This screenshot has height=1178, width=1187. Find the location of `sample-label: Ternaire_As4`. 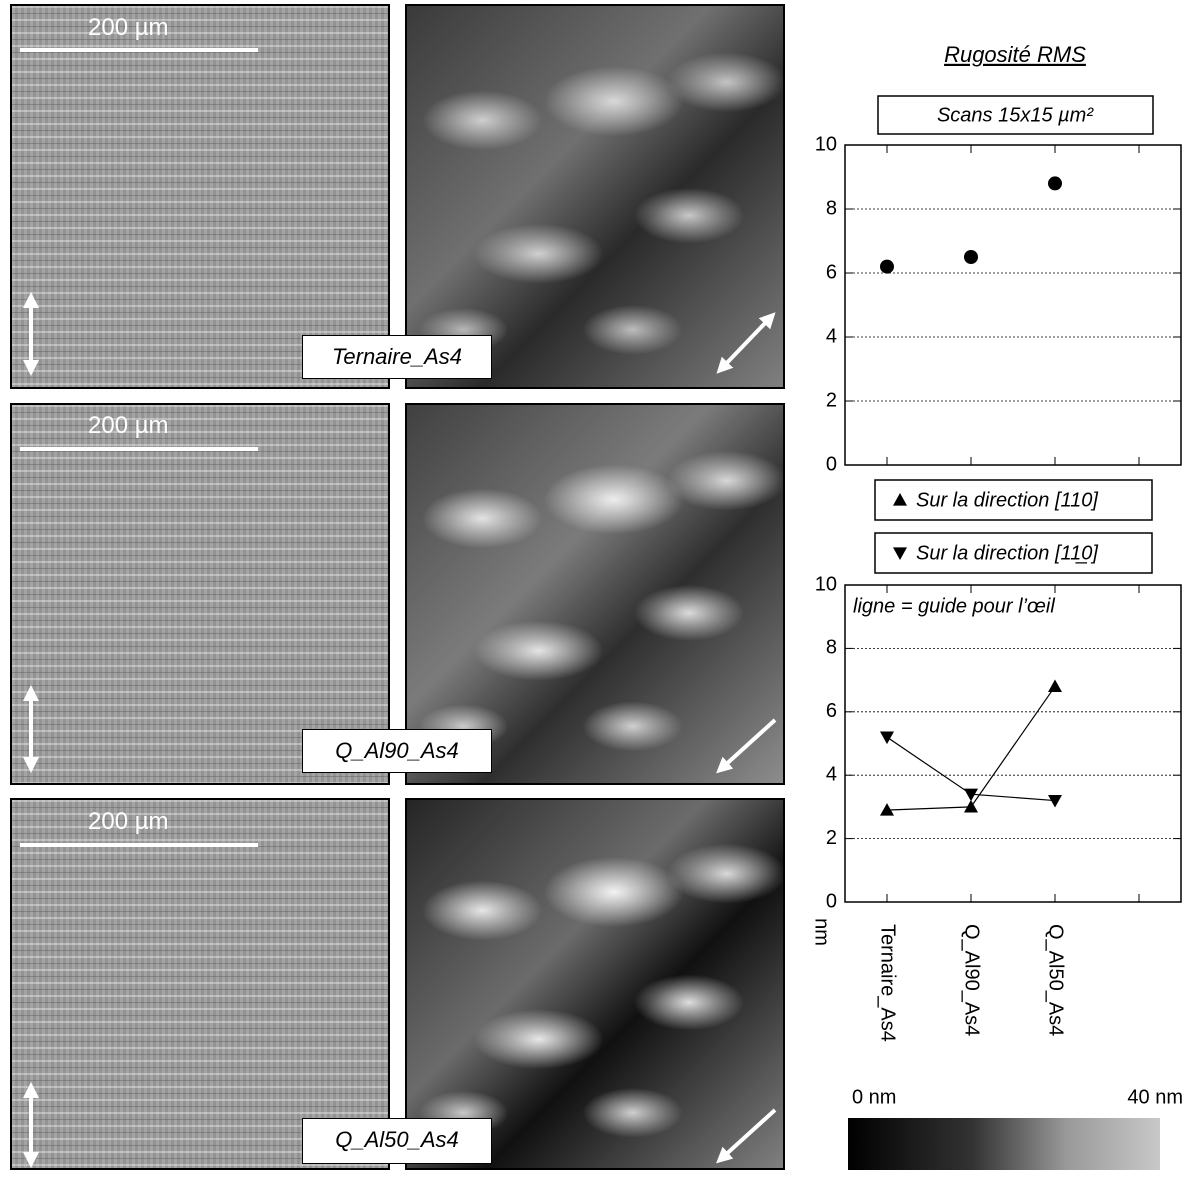

sample-label: Ternaire_As4 is located at coordinates (397, 357).